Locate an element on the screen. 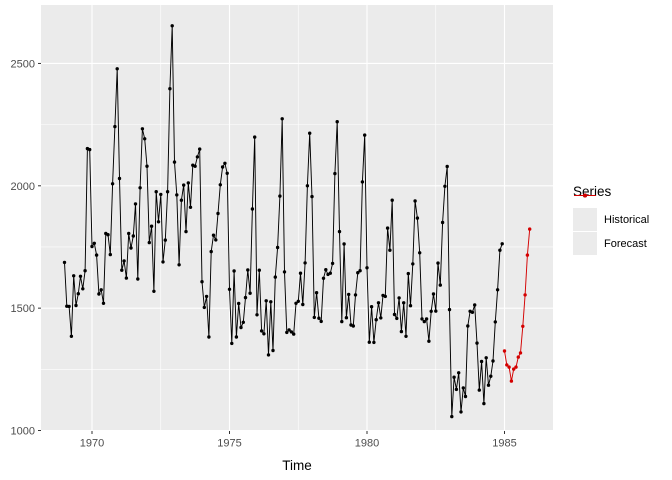 The width and height of the screenshot is (672, 480). legend-label-historical: Historical is located at coordinates (627, 219).